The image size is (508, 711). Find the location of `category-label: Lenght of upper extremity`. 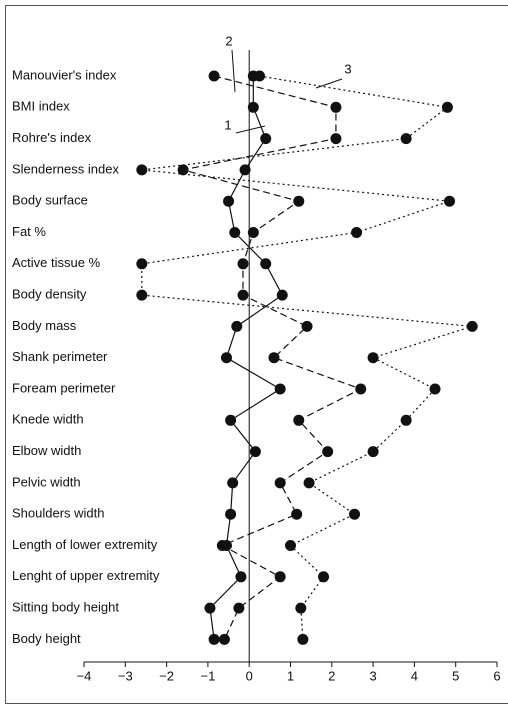

category-label: Lenght of upper extremity is located at coordinates (86, 575).